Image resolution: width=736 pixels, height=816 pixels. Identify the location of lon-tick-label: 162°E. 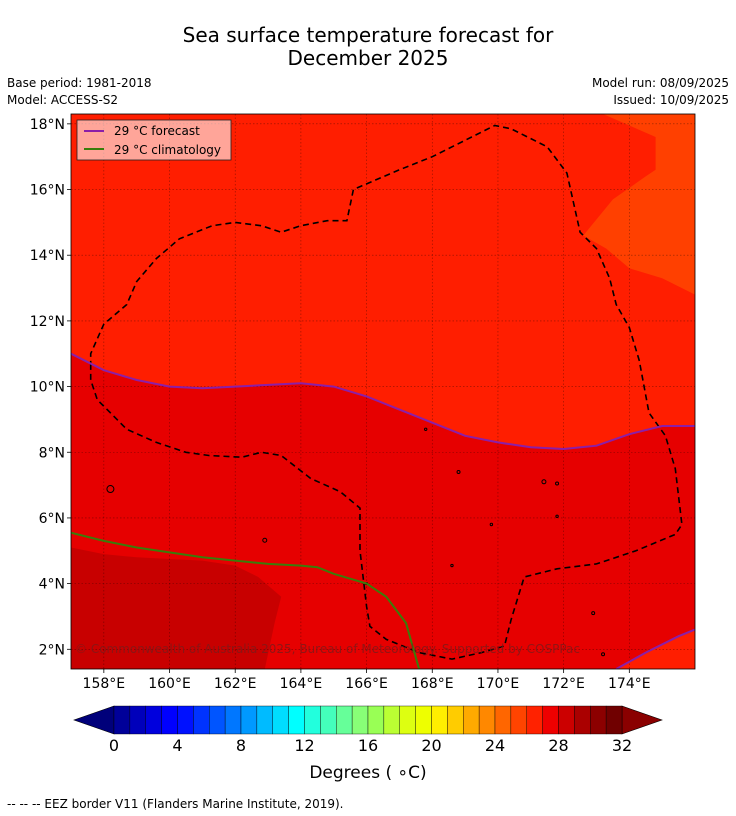
(235, 684).